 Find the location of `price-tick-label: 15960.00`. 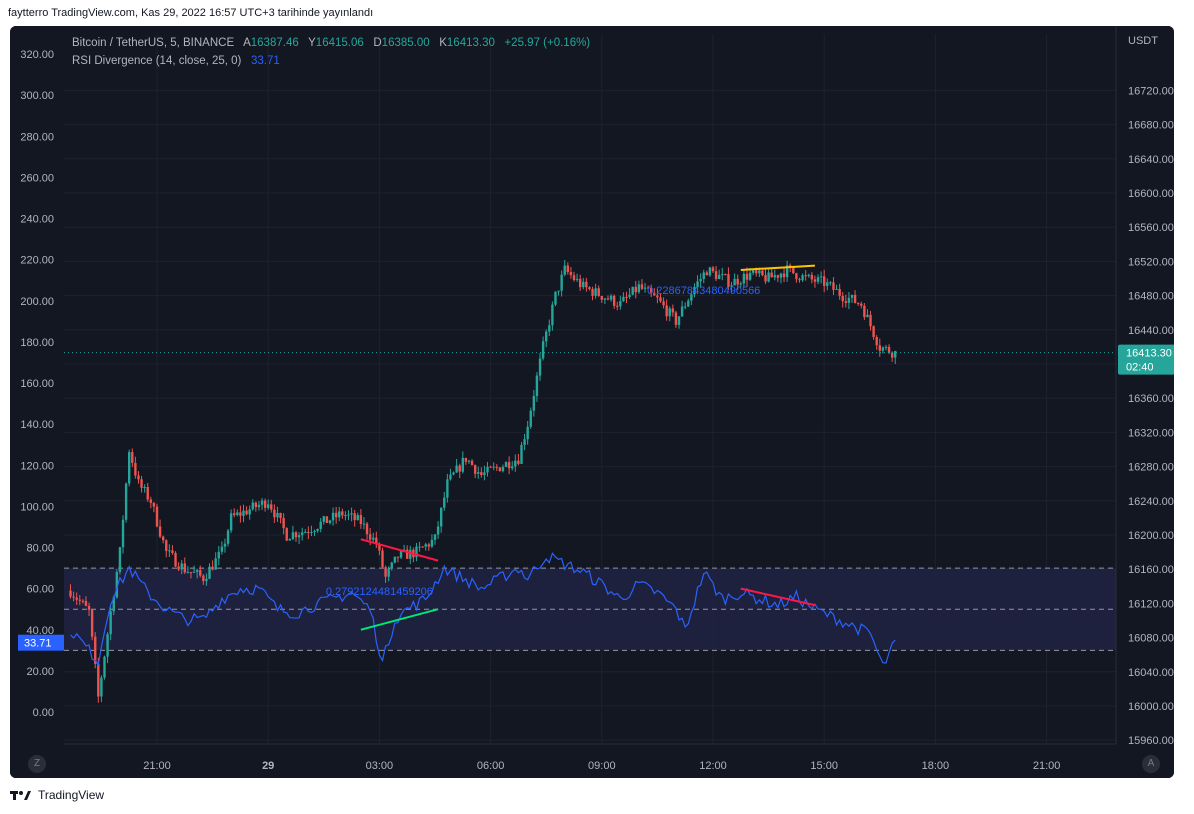

price-tick-label: 15960.00 is located at coordinates (1151, 741).